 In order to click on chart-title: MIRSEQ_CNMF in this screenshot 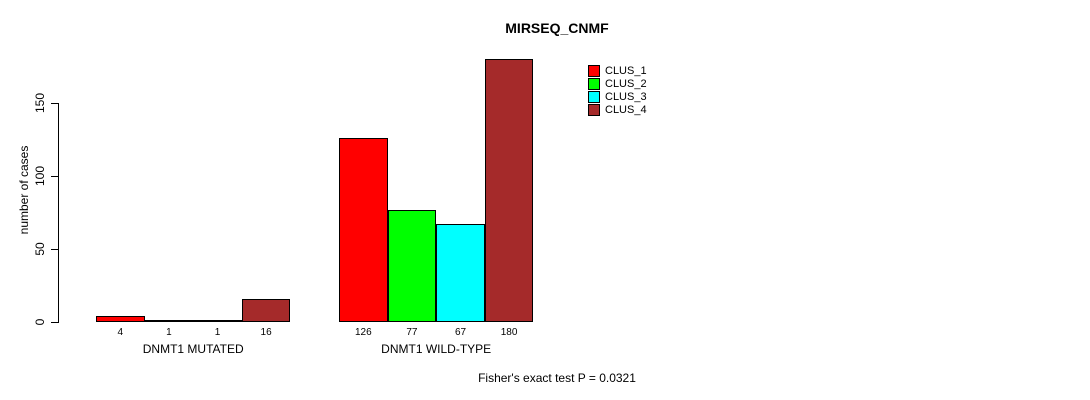, I will do `click(557, 28)`.